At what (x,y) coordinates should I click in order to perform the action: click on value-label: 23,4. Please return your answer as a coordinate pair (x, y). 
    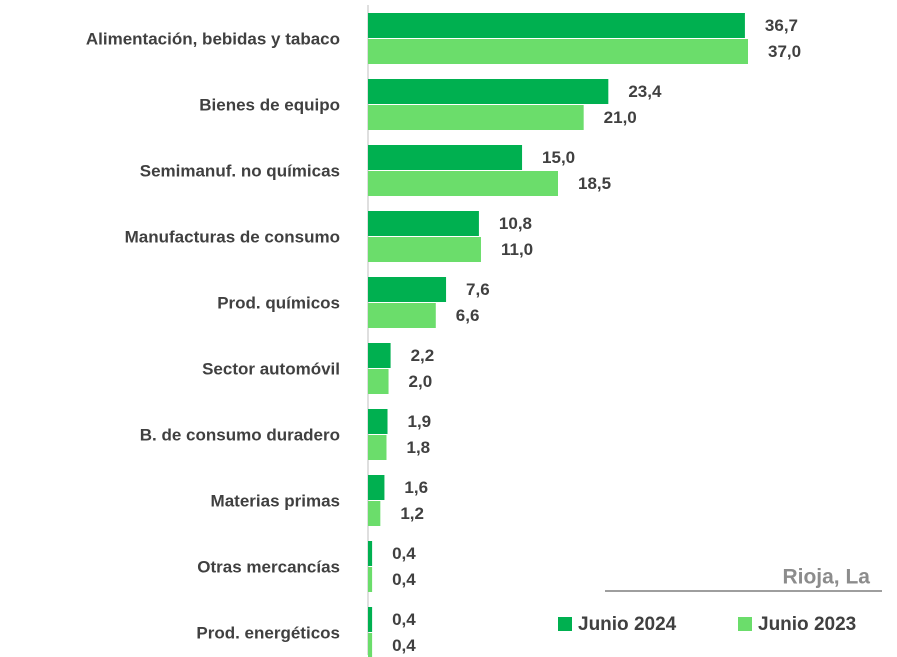
    Looking at the image, I should click on (645, 91).